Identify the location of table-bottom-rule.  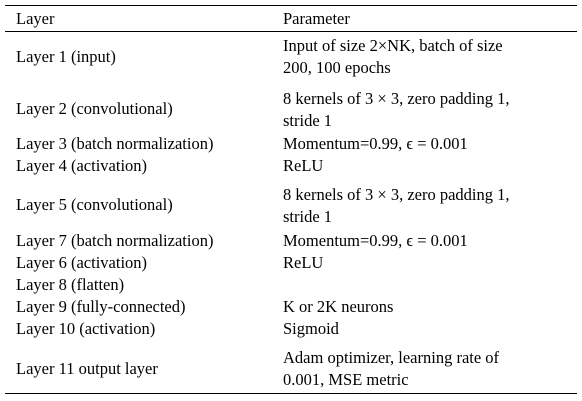
(291, 393).